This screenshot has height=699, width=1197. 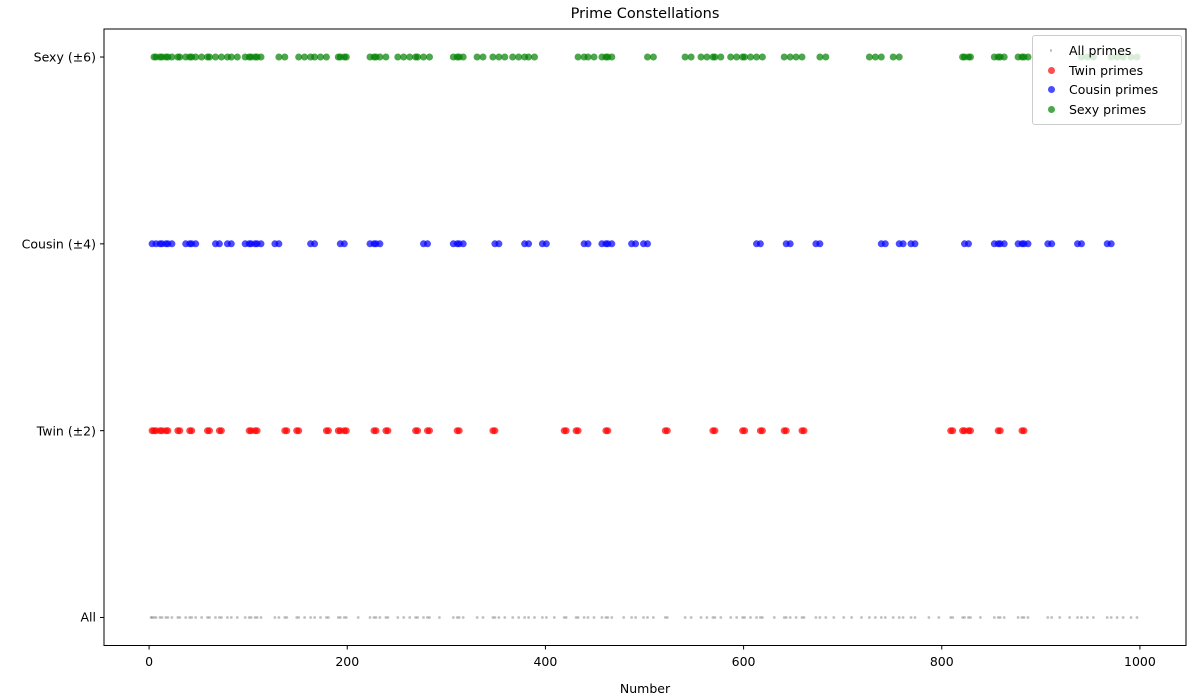 I want to click on legend-item-sexy-primes: Sexy primes, so click(x=1106, y=110).